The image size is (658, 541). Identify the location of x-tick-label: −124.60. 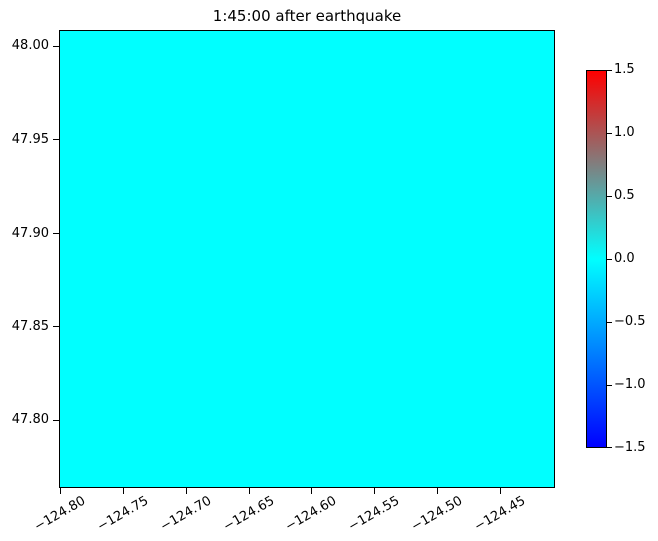
(311, 514).